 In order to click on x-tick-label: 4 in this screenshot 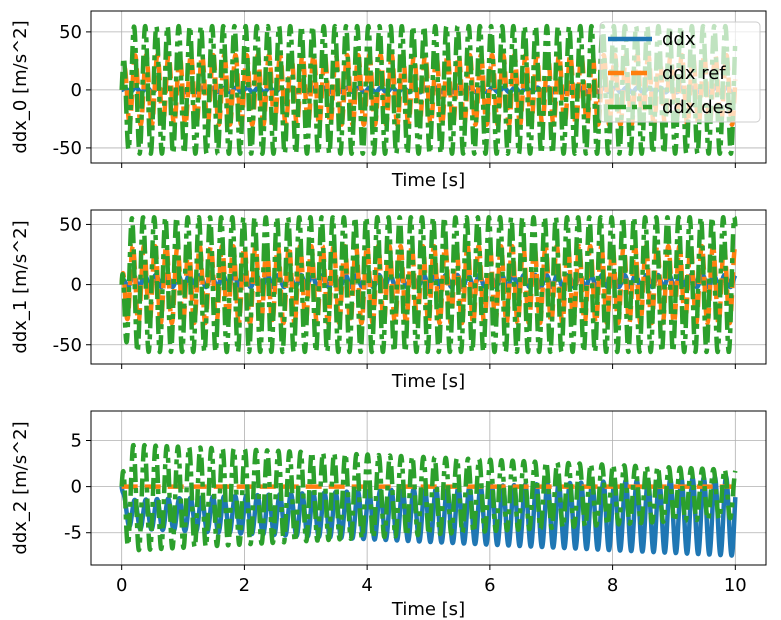, I will do `click(366, 585)`.